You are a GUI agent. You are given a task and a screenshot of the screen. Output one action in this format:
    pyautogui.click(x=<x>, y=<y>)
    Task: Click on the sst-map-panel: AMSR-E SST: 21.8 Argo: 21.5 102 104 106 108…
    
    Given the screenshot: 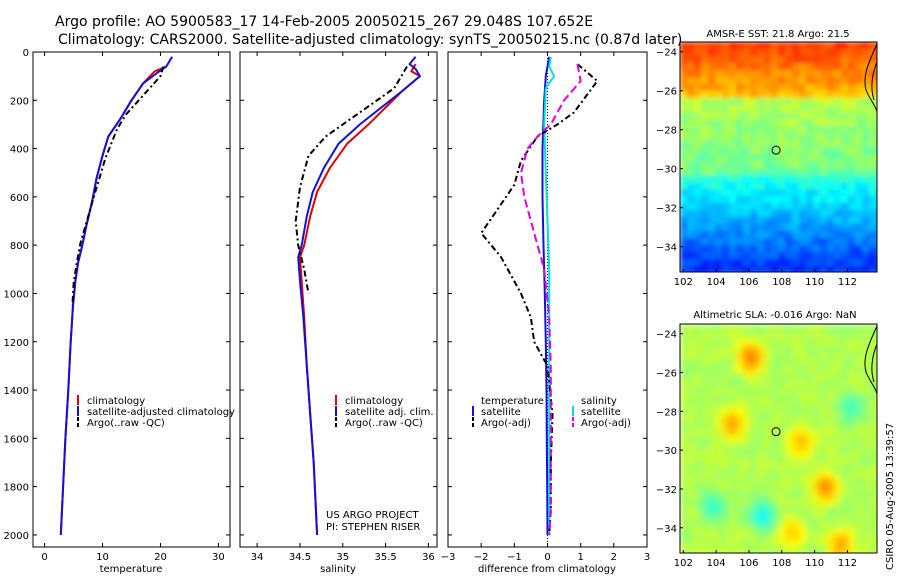 What is the action you would take?
    pyautogui.click(x=767, y=158)
    